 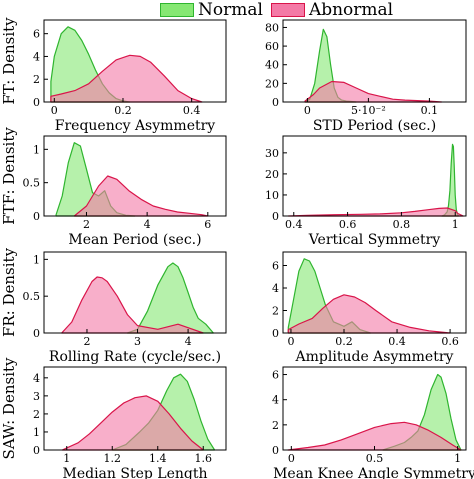 What do you see at coordinates (272, 27) in the screenshot?
I see `y-tick-label-1-4: 80` at bounding box center [272, 27].